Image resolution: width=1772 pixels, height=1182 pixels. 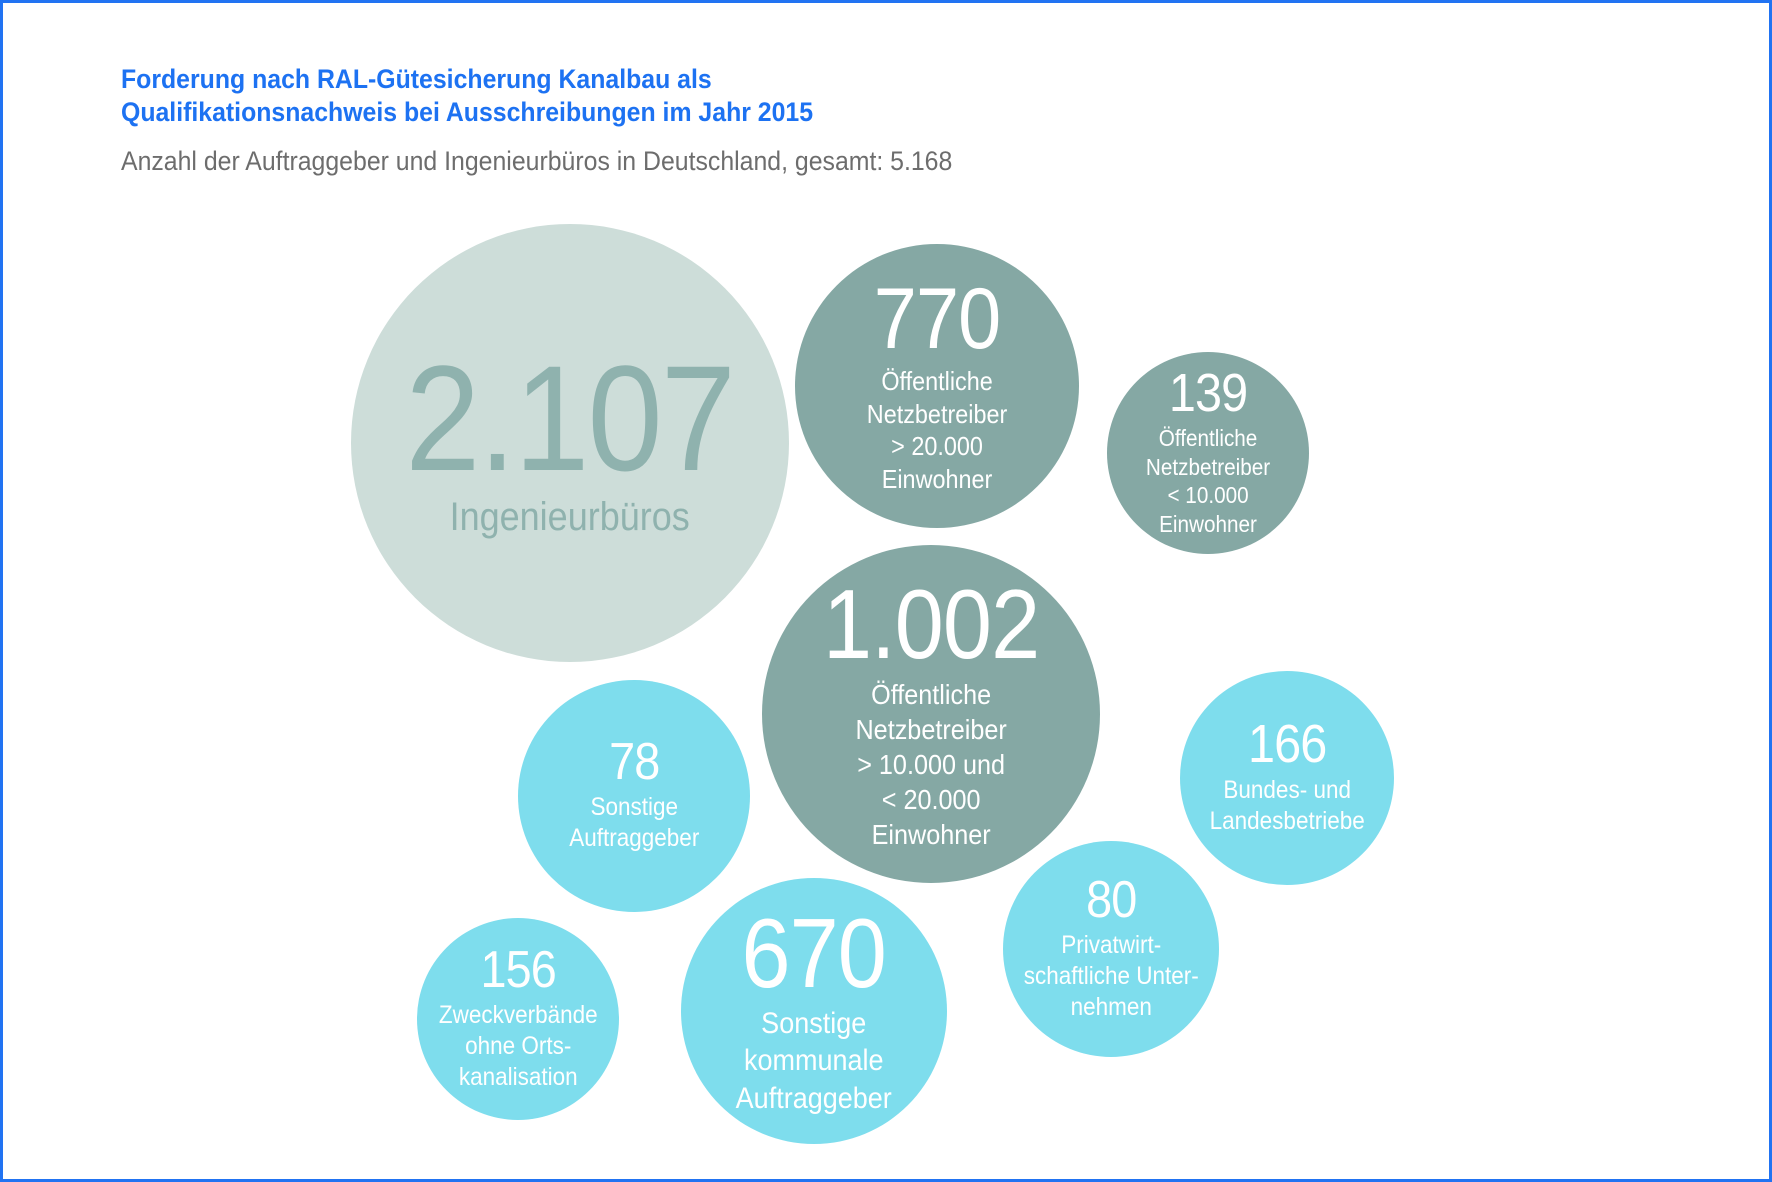 I want to click on bubble-label: Ingenieurbüros, so click(x=570, y=516).